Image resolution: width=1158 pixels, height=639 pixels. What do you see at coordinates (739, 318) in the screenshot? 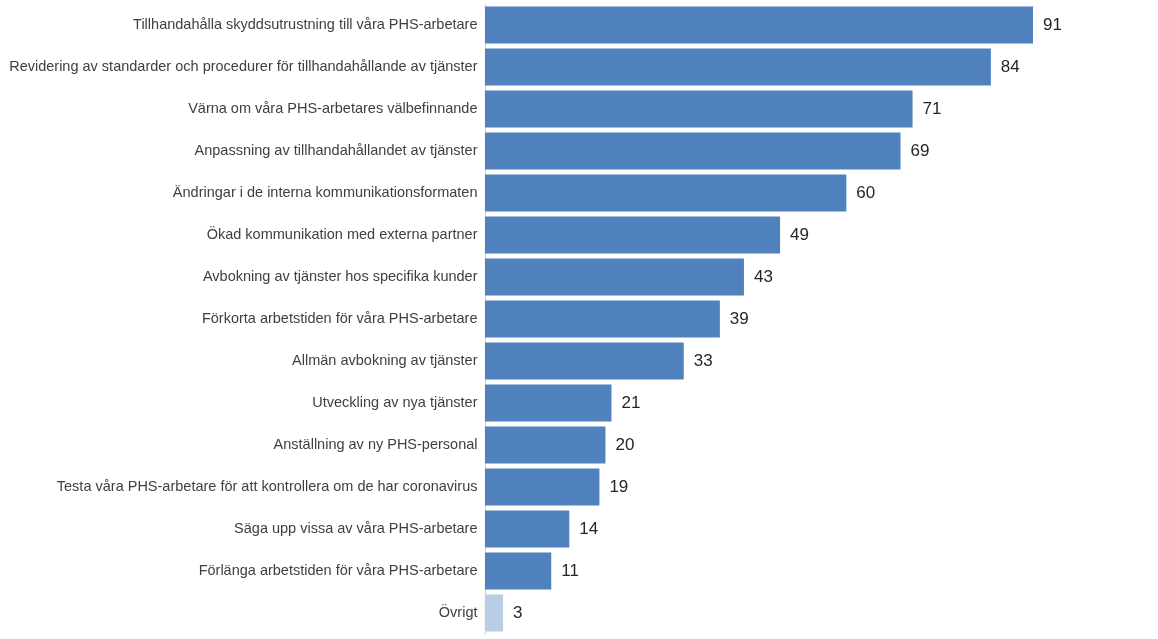
I see `data-label: 39` at bounding box center [739, 318].